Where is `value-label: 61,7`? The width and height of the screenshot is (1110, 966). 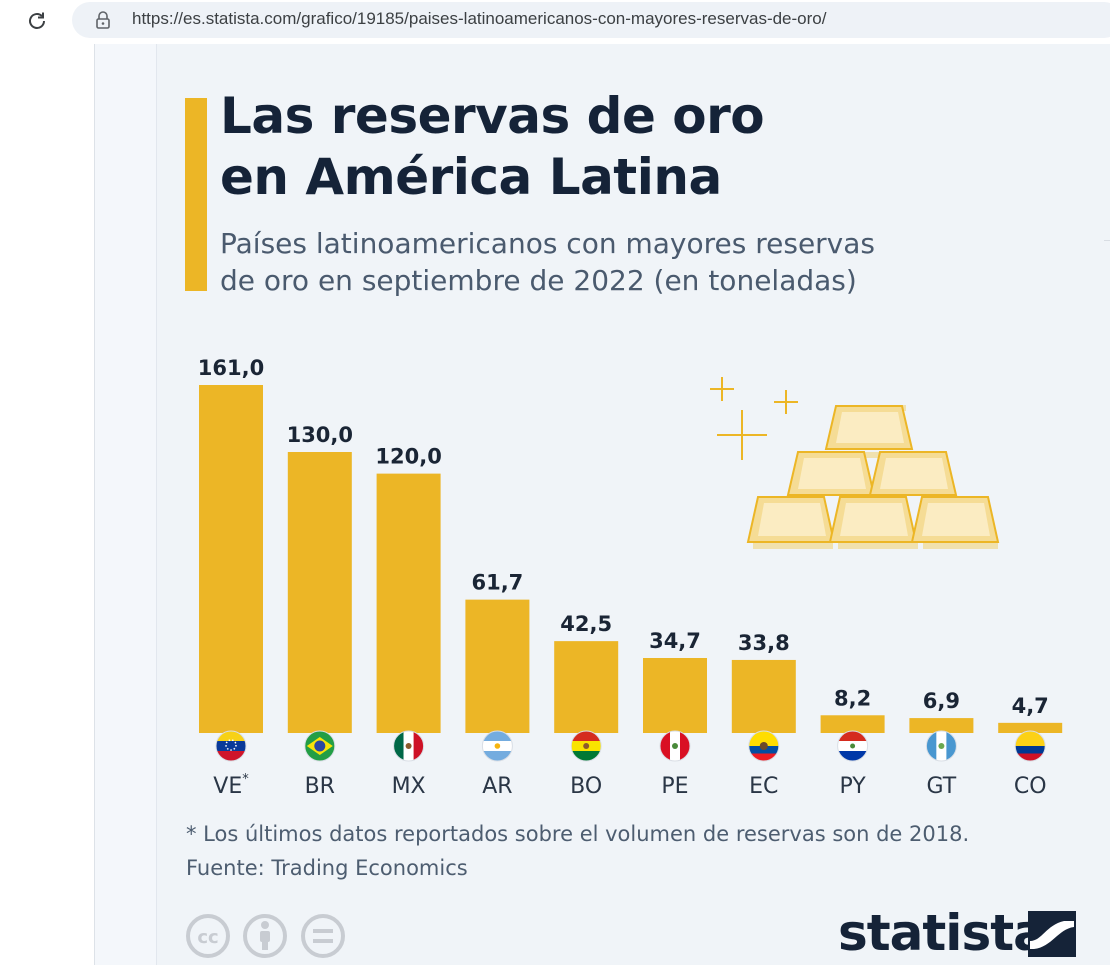
value-label: 61,7 is located at coordinates (497, 583).